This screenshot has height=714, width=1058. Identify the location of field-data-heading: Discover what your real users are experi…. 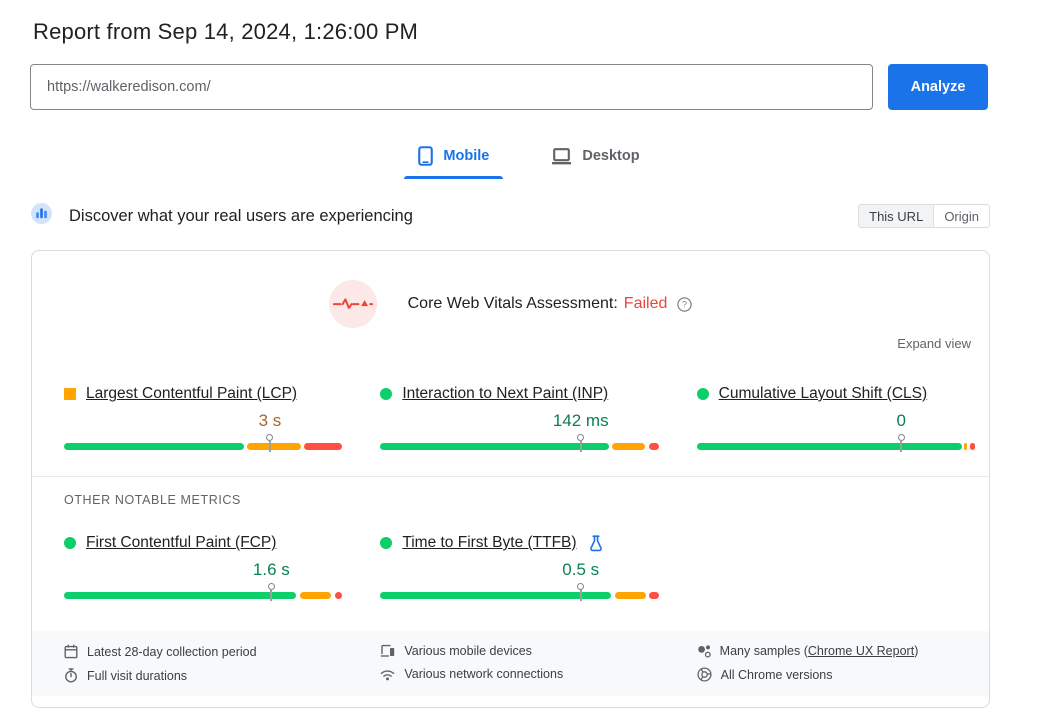
(241, 215).